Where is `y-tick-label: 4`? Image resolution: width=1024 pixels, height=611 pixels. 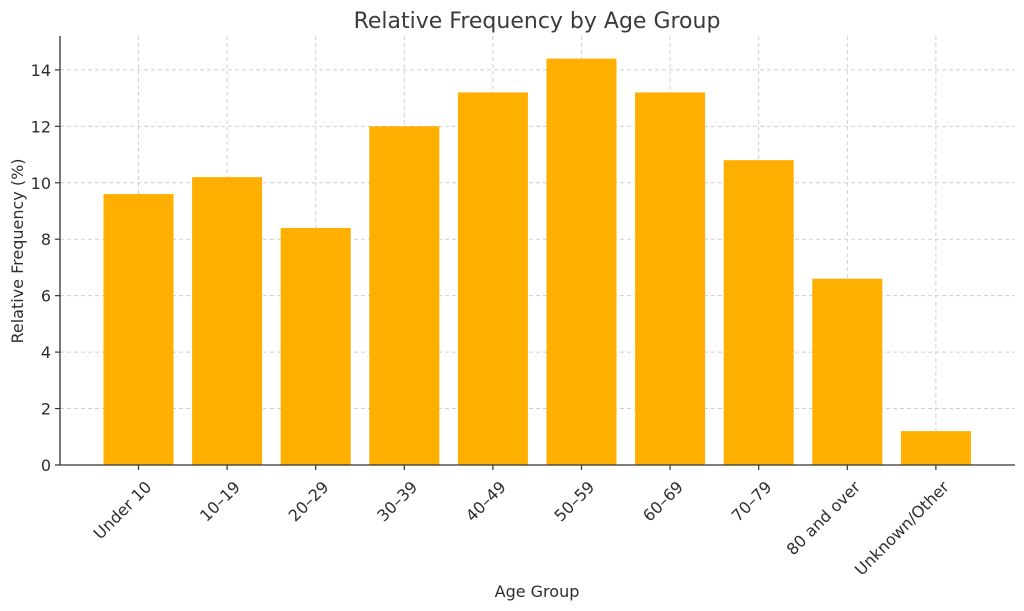 y-tick-label: 4 is located at coordinates (46, 352).